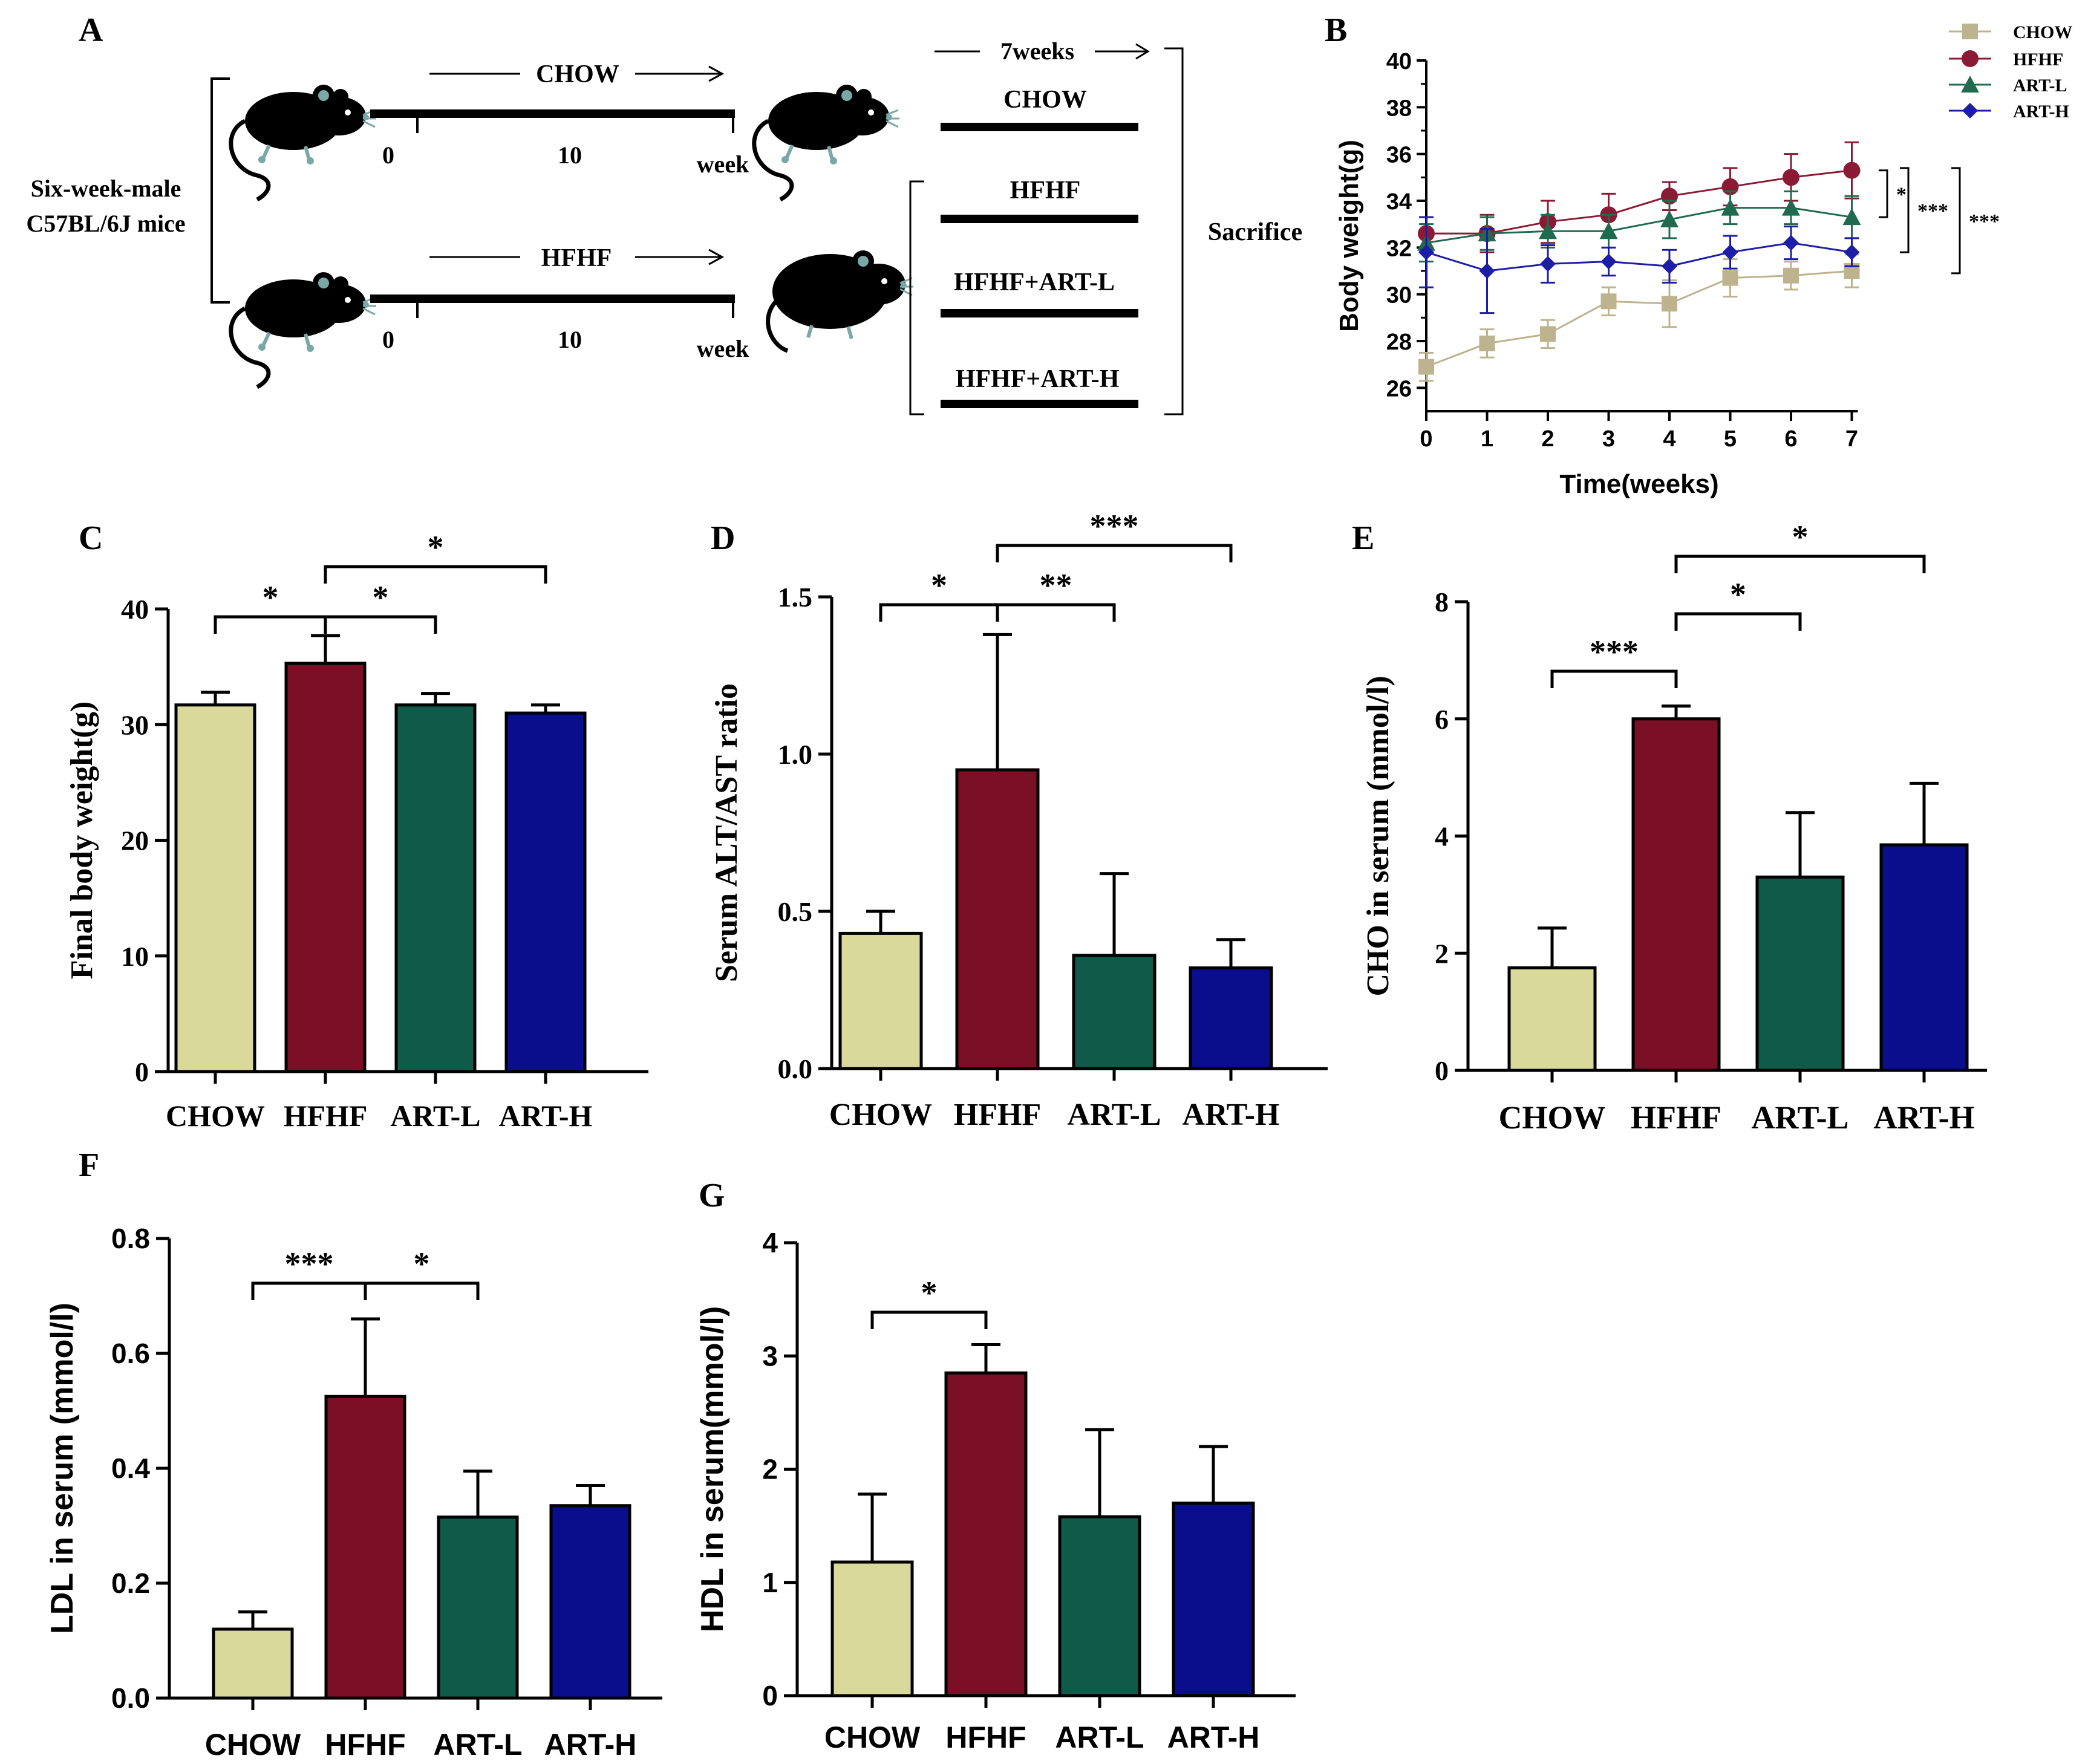 This screenshot has height=1764, width=2088. I want to click on series-chow, so click(1639, 317).